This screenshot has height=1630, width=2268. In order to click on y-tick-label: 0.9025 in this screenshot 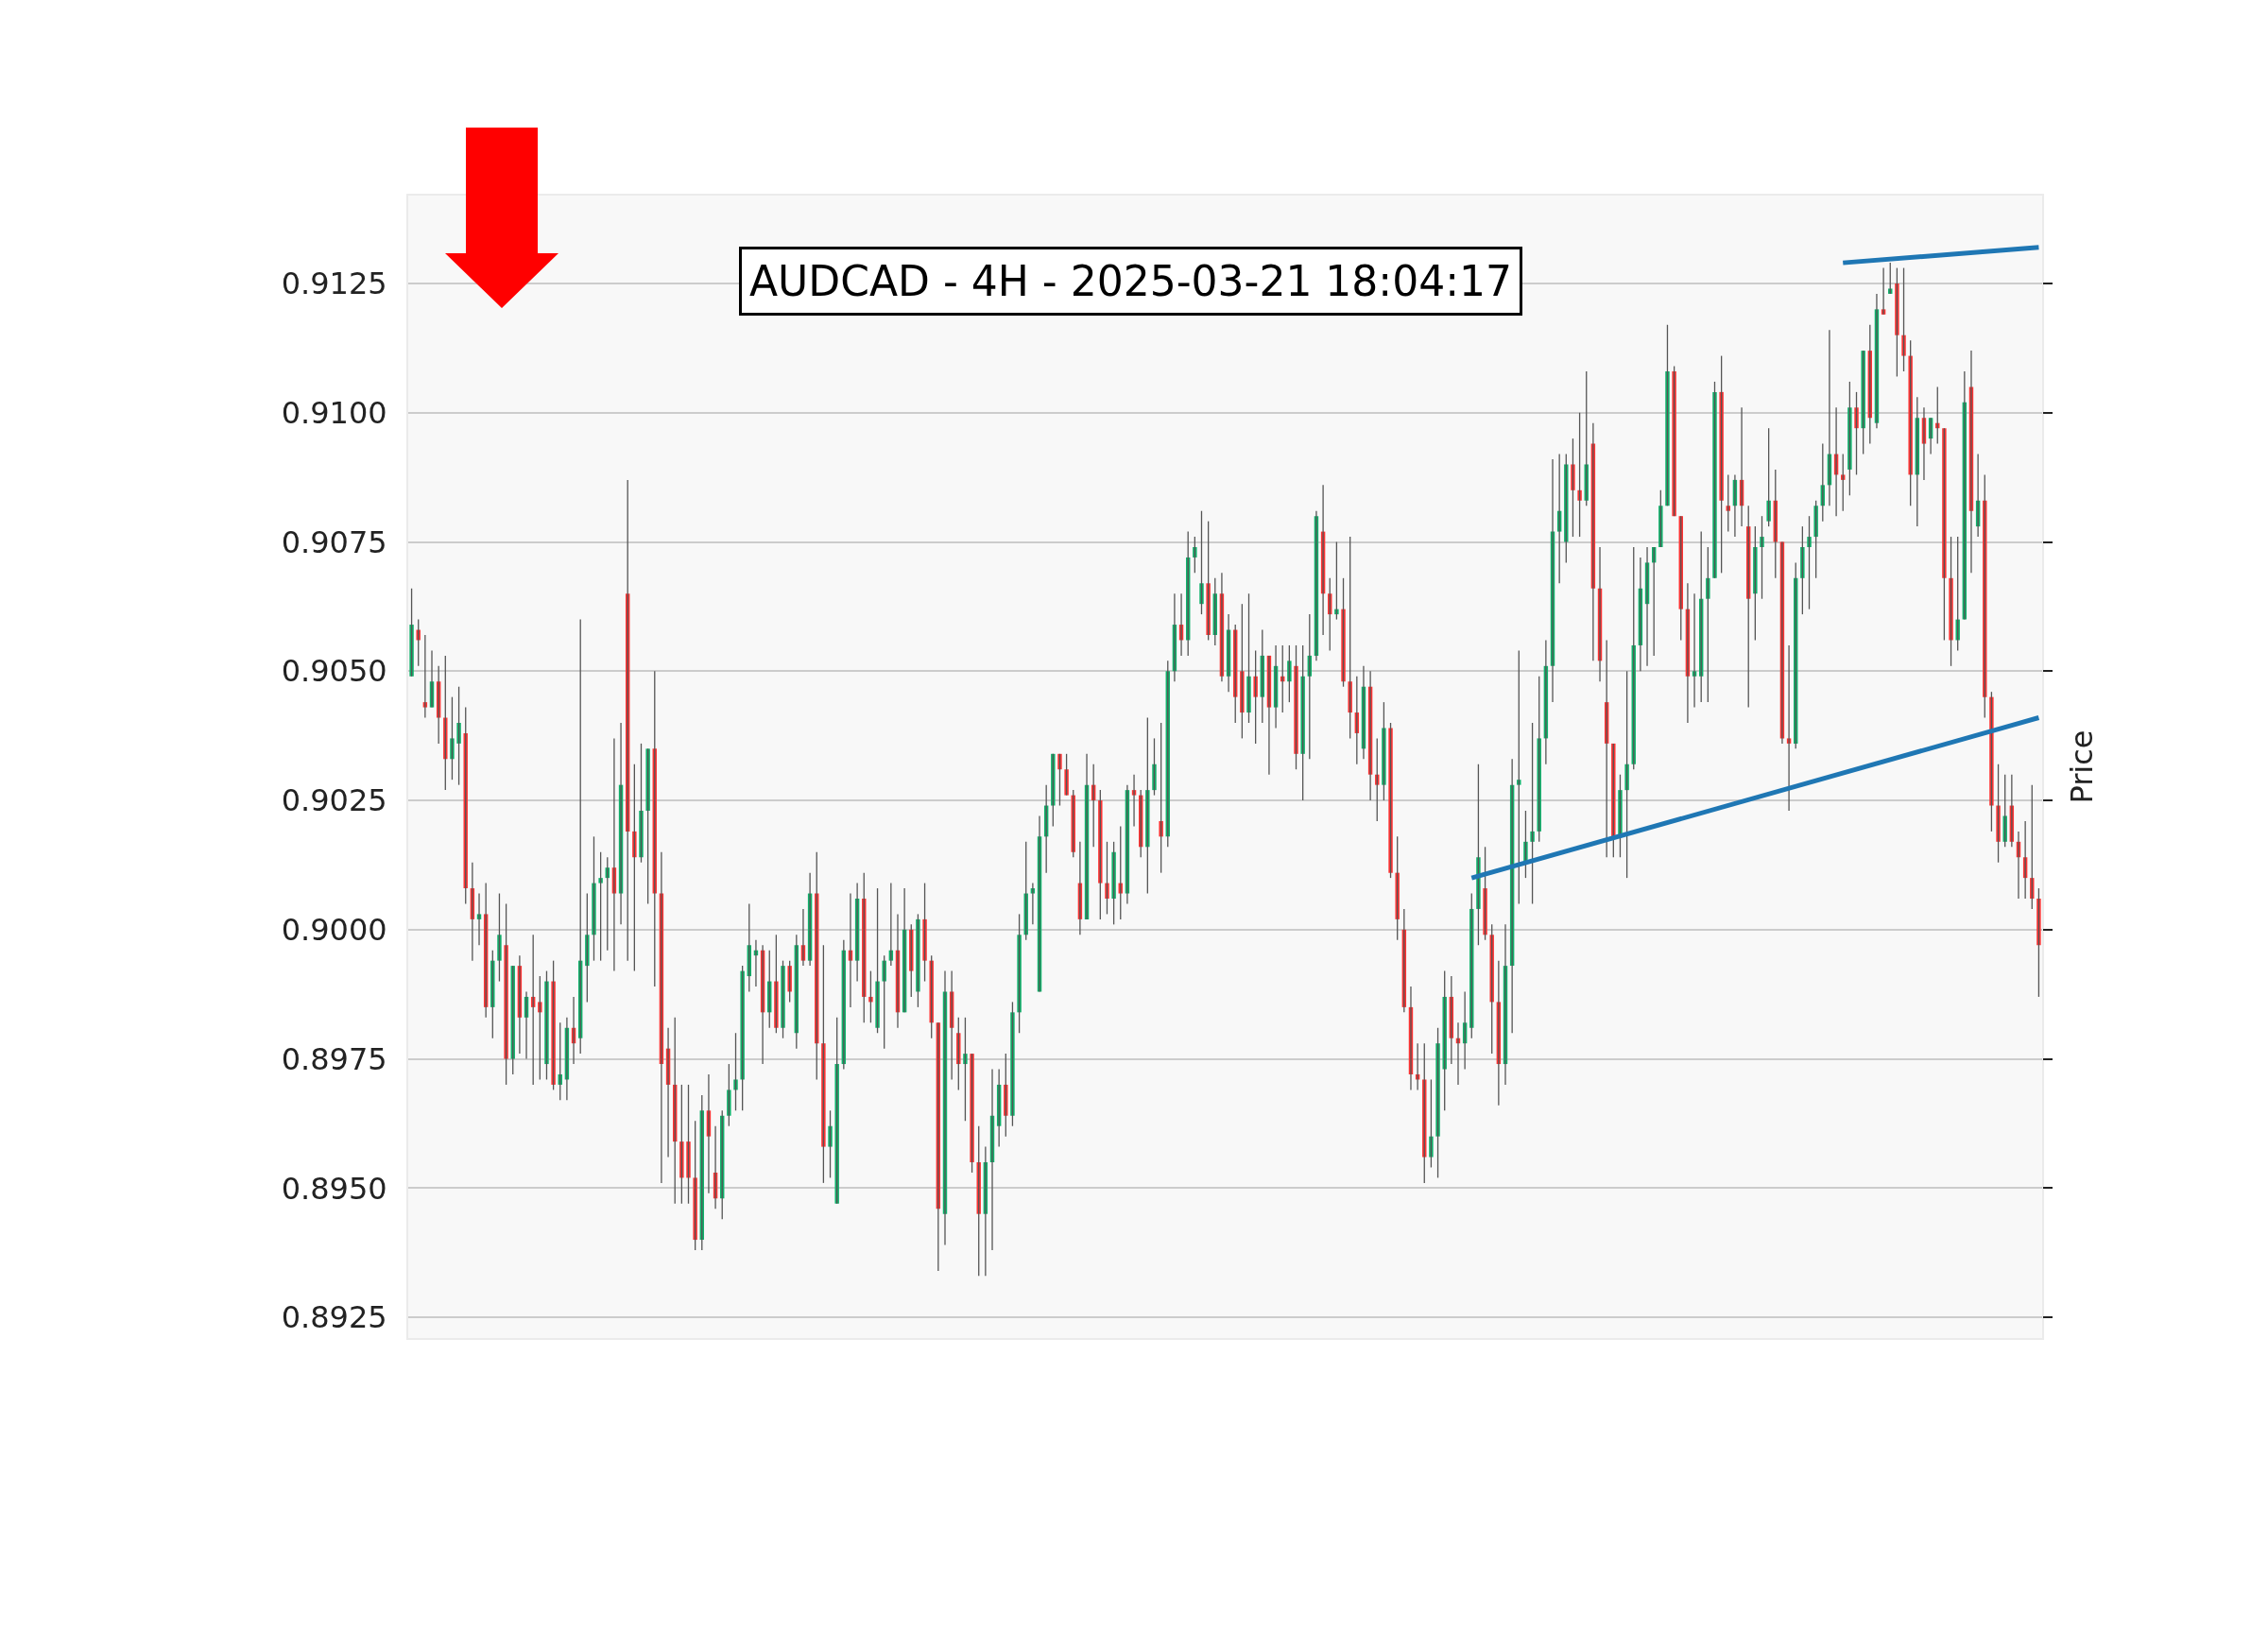, I will do `click(334, 801)`.